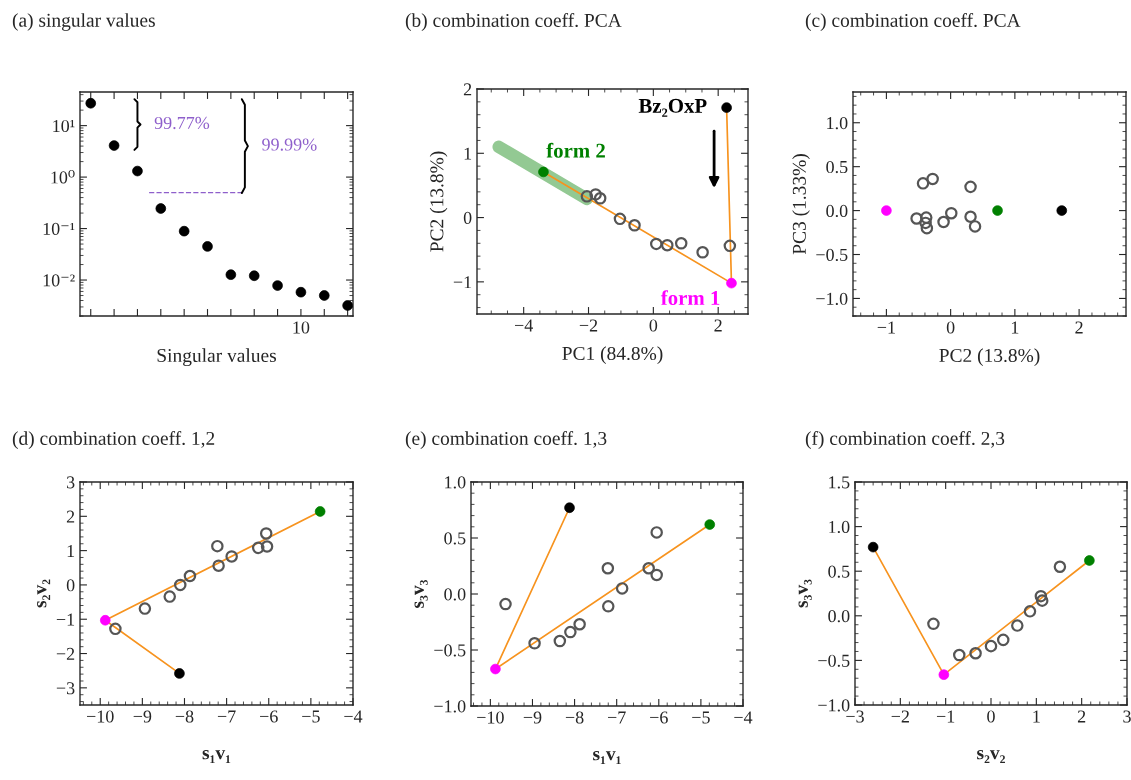 Image resolution: width=1131 pixels, height=780 pixels. What do you see at coordinates (513, 22) in the screenshot?
I see `chart-title: (b) combination coeff. PCA` at bounding box center [513, 22].